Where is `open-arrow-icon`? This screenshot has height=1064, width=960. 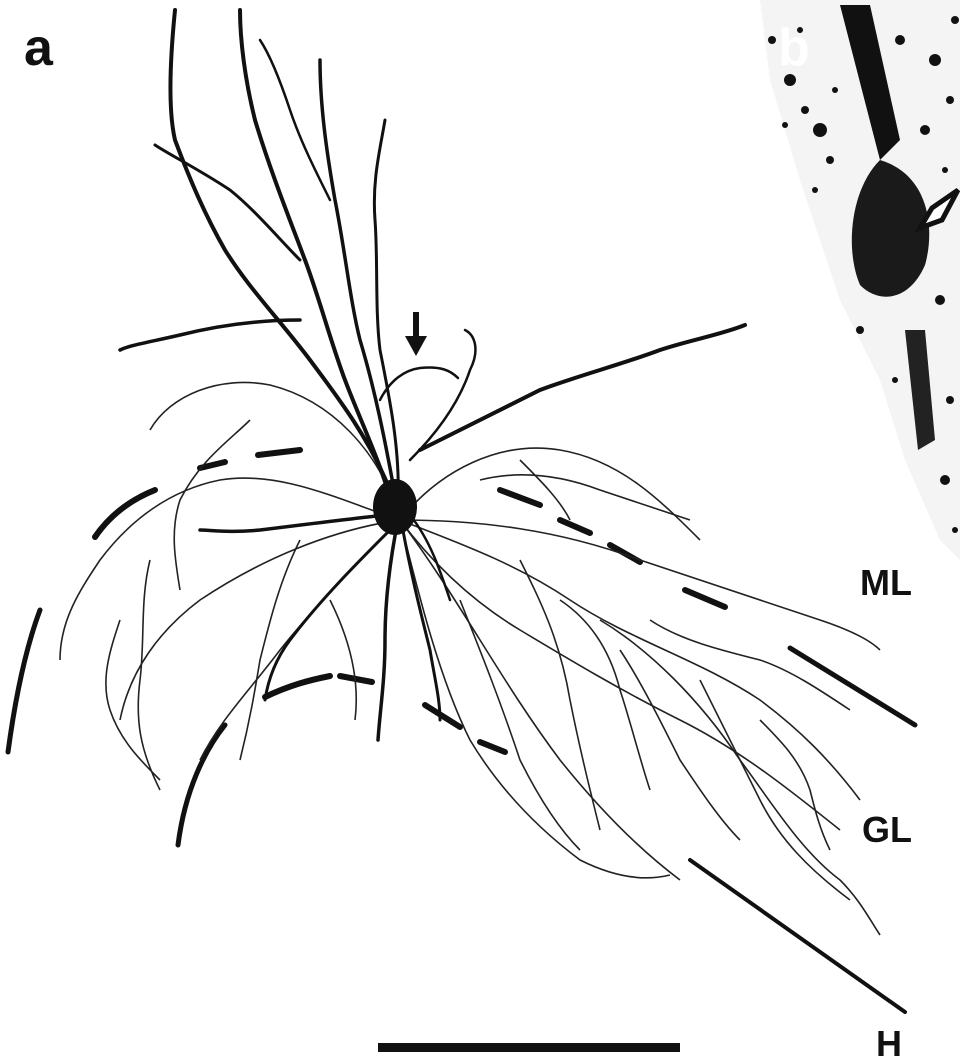 open-arrow-icon is located at coordinates (937, 210).